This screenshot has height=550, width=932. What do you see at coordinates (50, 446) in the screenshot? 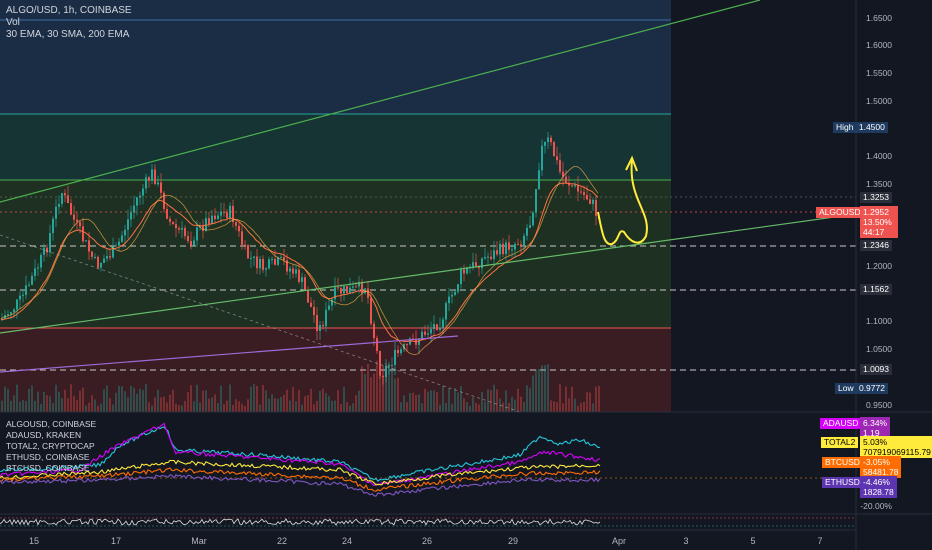
I see `legend-total2: TOTAL2, CRYPTOCAP` at bounding box center [50, 446].